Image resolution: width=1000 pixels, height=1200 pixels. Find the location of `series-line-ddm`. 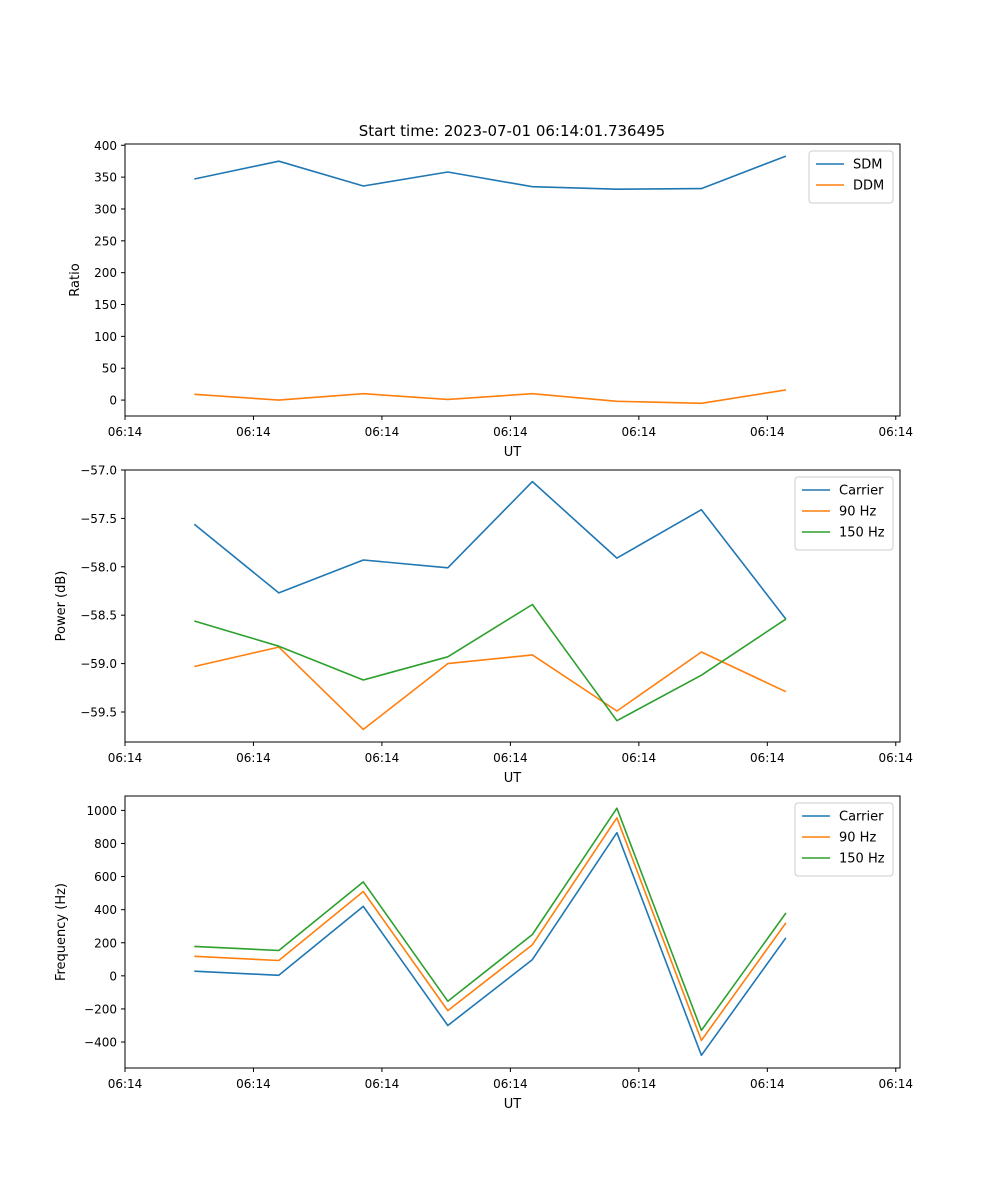

series-line-ddm is located at coordinates (490, 397).